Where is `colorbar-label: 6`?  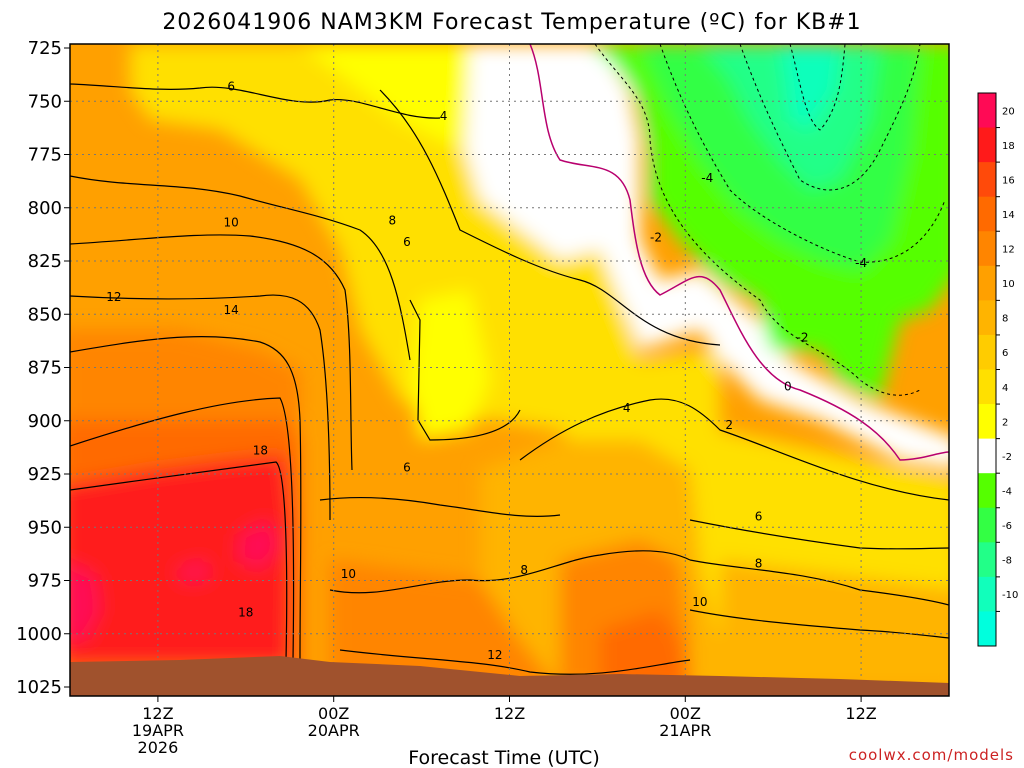 colorbar-label: 6 is located at coordinates (1005, 353).